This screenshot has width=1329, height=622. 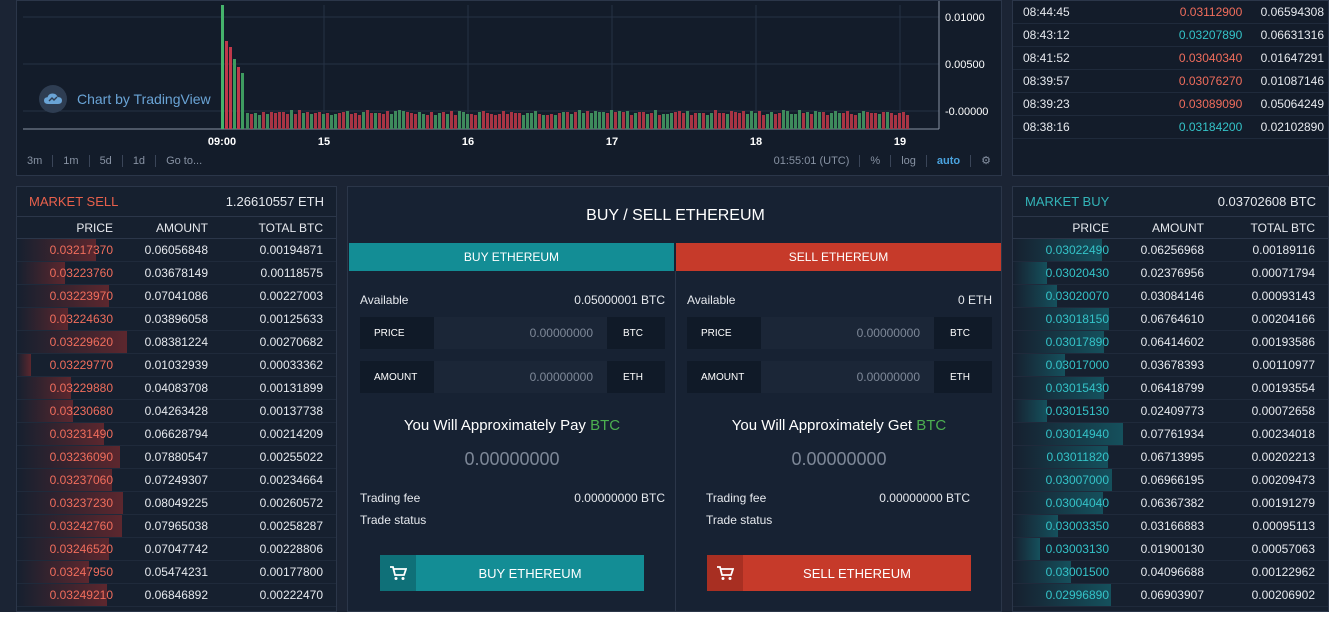 I want to click on order-row: 0.03242760 0.07965038 0.00258287, so click(x=176, y=526).